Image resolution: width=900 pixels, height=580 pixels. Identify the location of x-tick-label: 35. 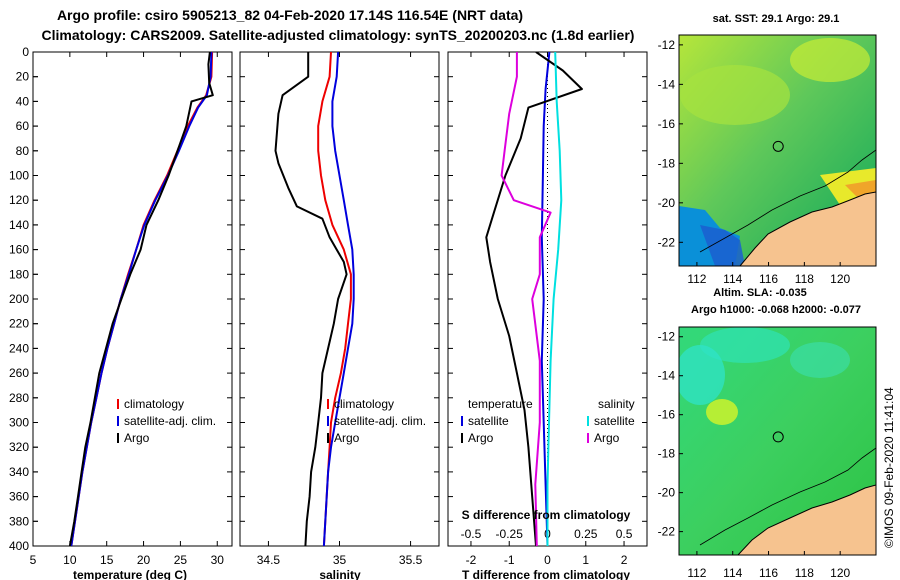
(340, 560).